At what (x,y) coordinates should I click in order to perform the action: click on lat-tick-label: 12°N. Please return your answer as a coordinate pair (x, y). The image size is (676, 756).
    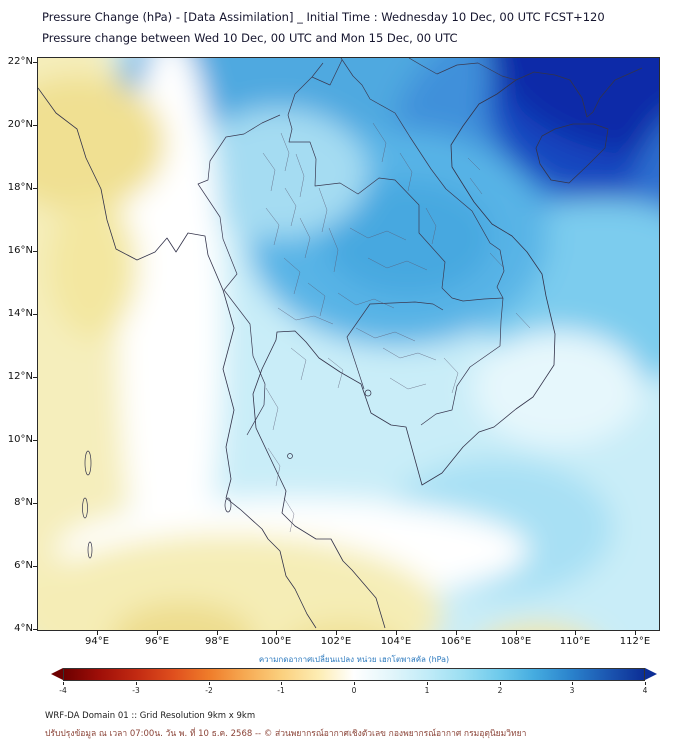
    Looking at the image, I should click on (20, 376).